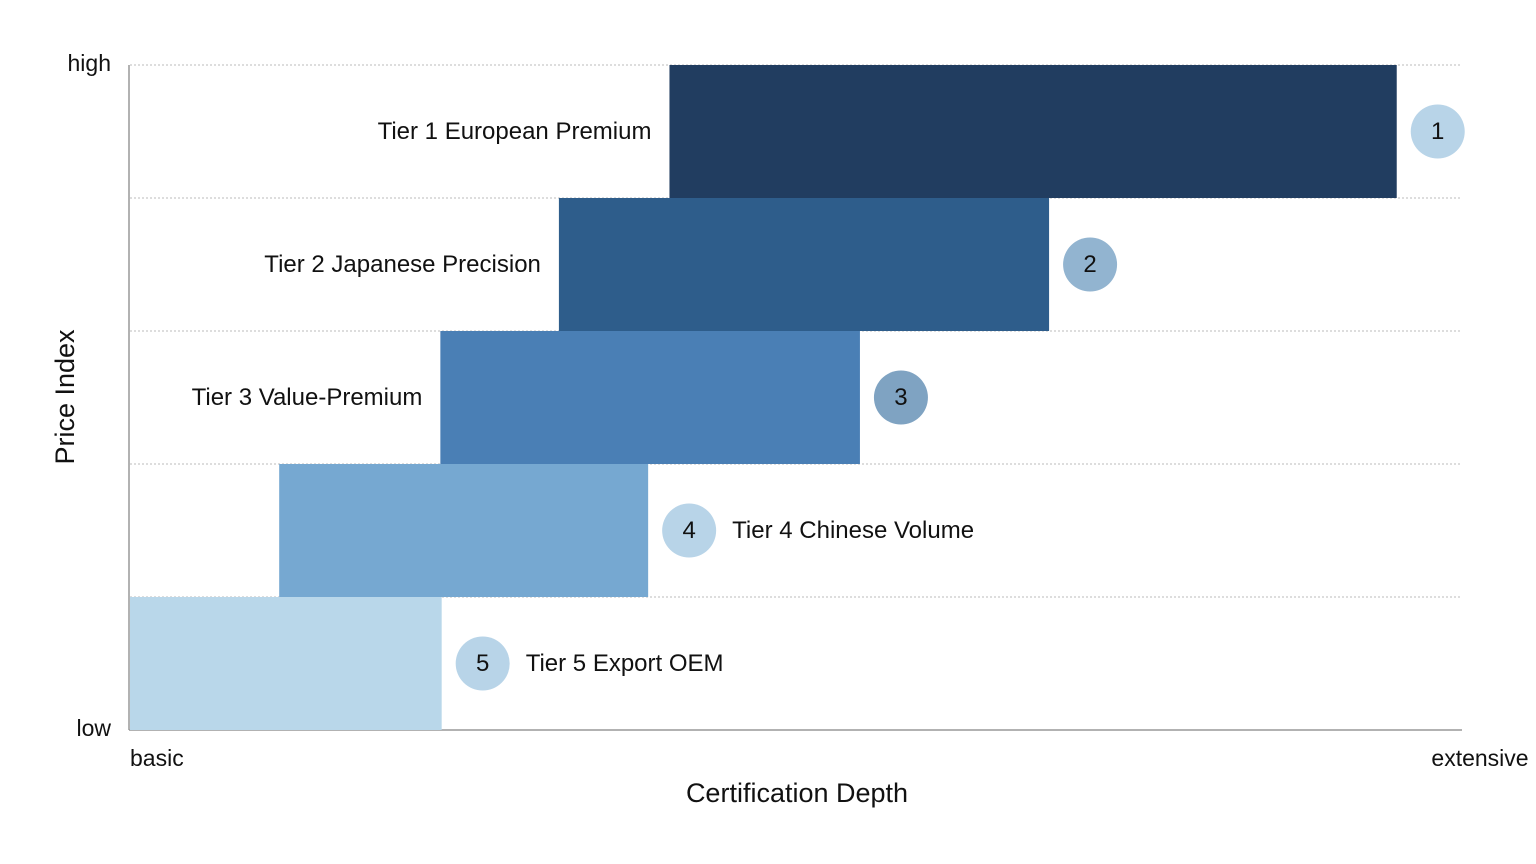 The height and width of the screenshot is (864, 1536). What do you see at coordinates (157, 758) in the screenshot?
I see `x-tick-label: basic` at bounding box center [157, 758].